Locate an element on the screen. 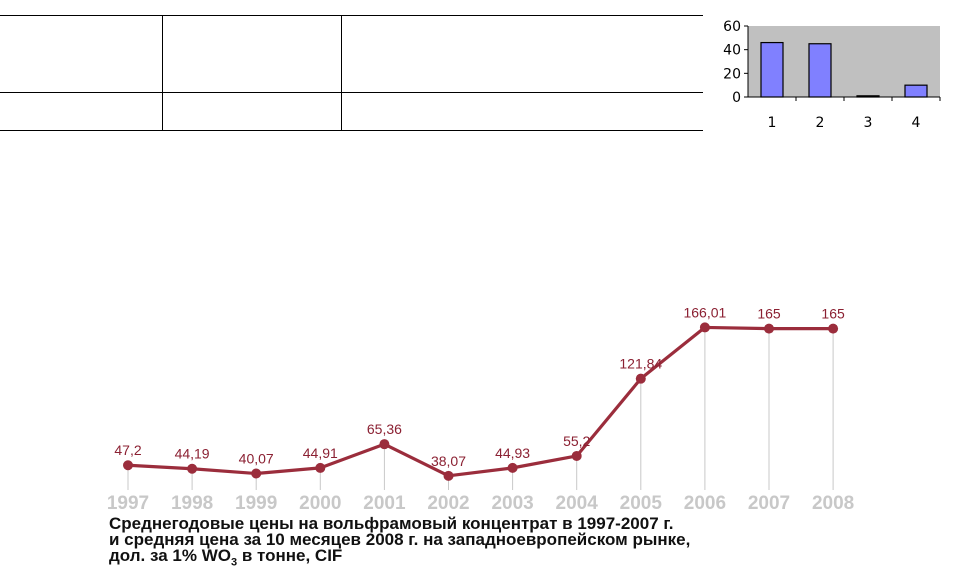  y-tick-label: 20 is located at coordinates (732, 74).